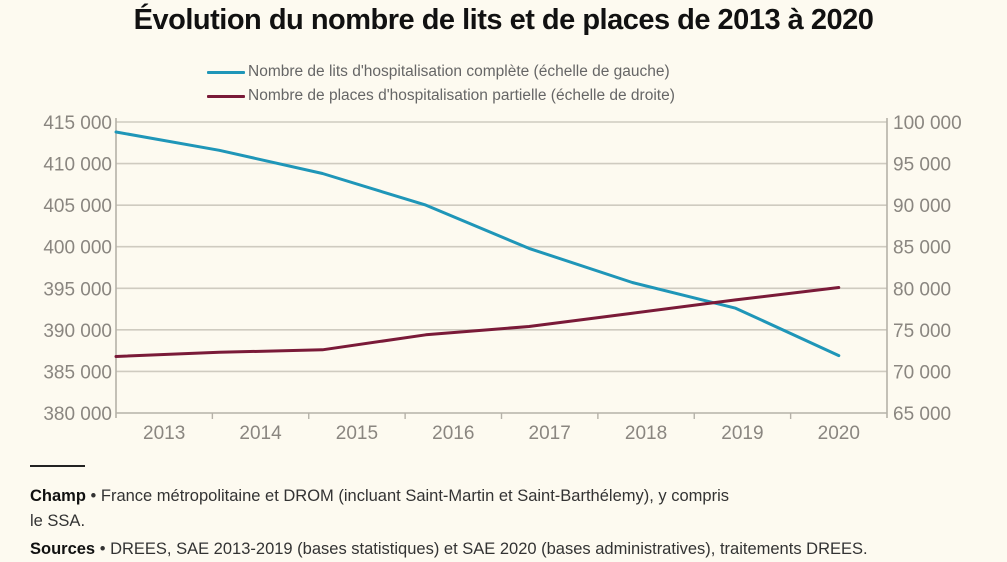 The height and width of the screenshot is (562, 1007). I want to click on x-tick-label: 2015, so click(357, 433).